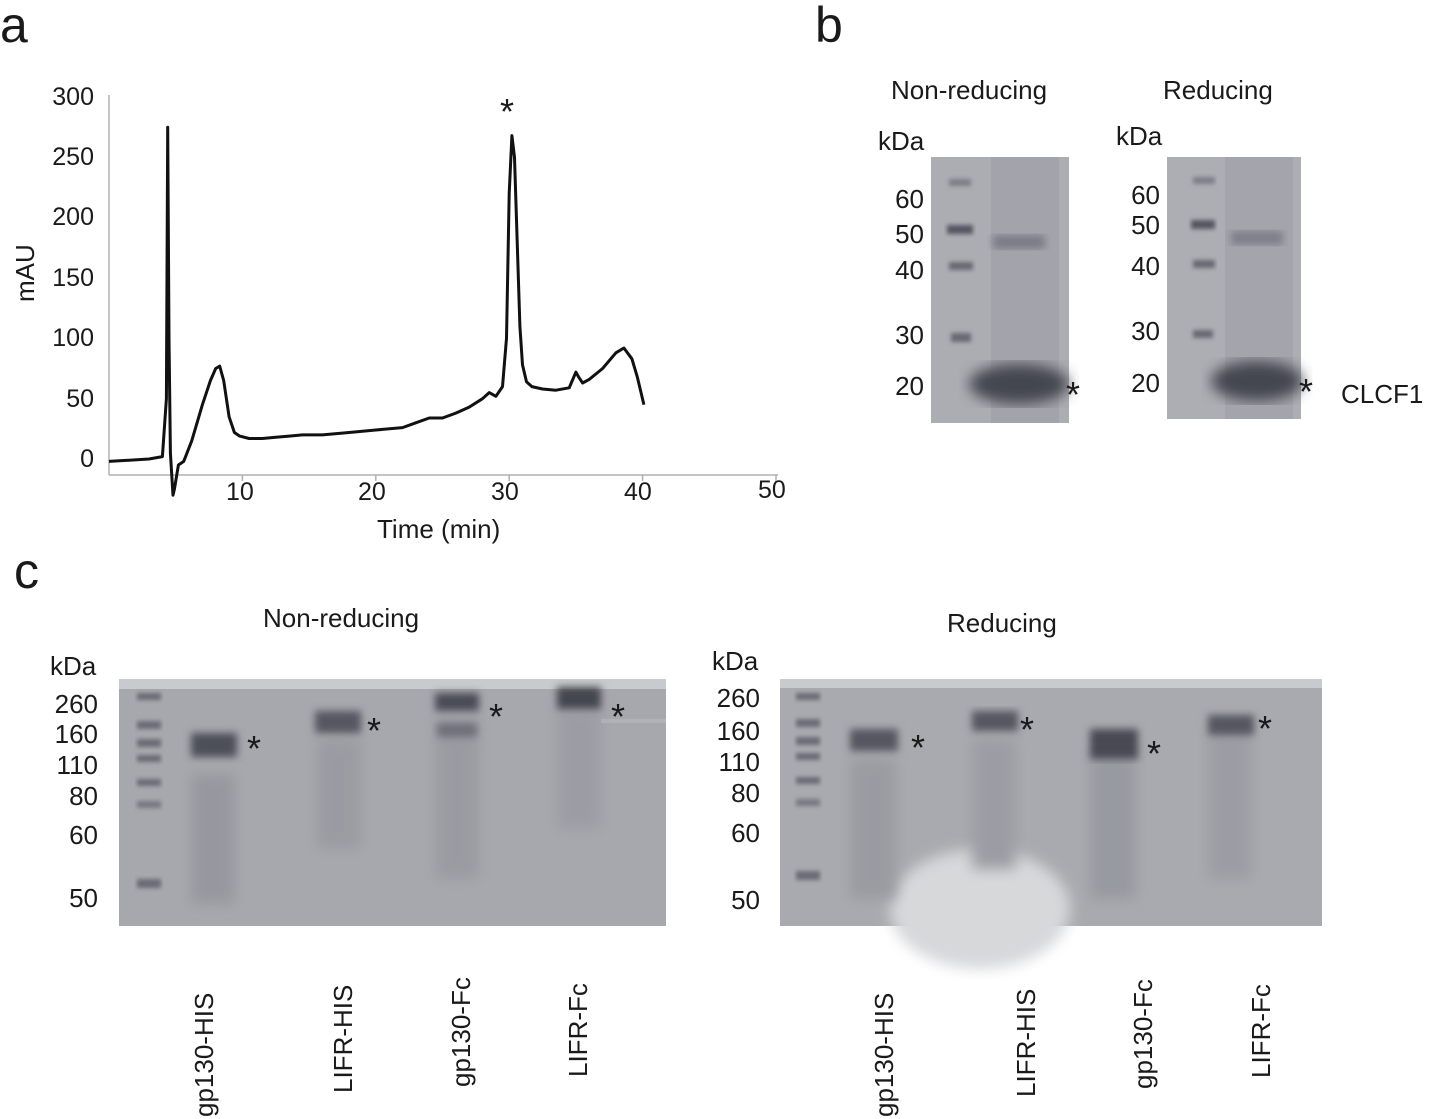  I want to click on x-tick-40: 40, so click(638, 492).